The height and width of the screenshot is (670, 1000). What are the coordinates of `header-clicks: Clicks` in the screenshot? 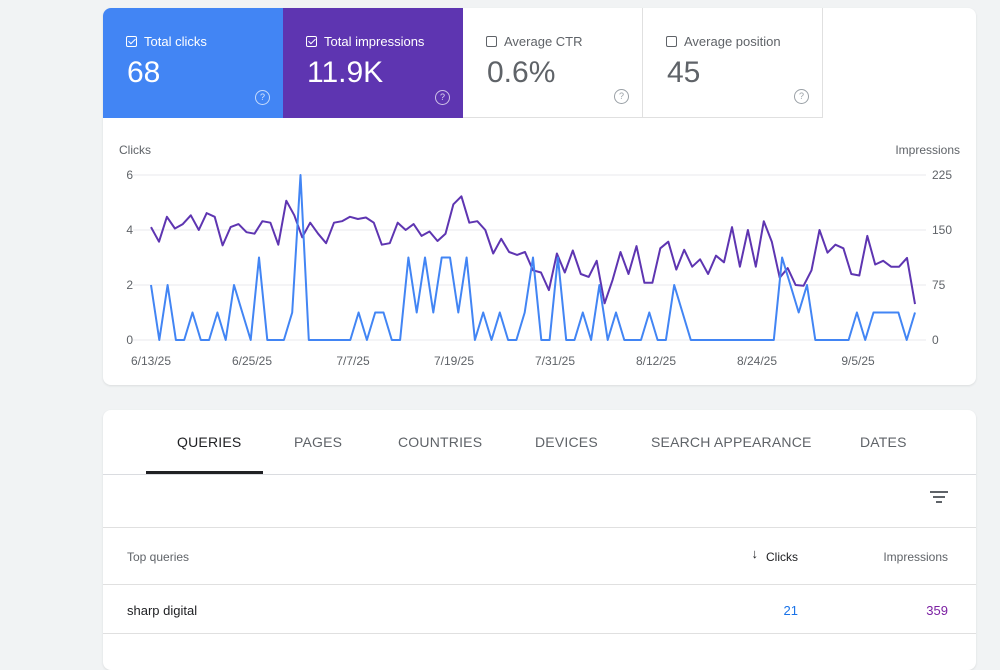 It's located at (782, 557).